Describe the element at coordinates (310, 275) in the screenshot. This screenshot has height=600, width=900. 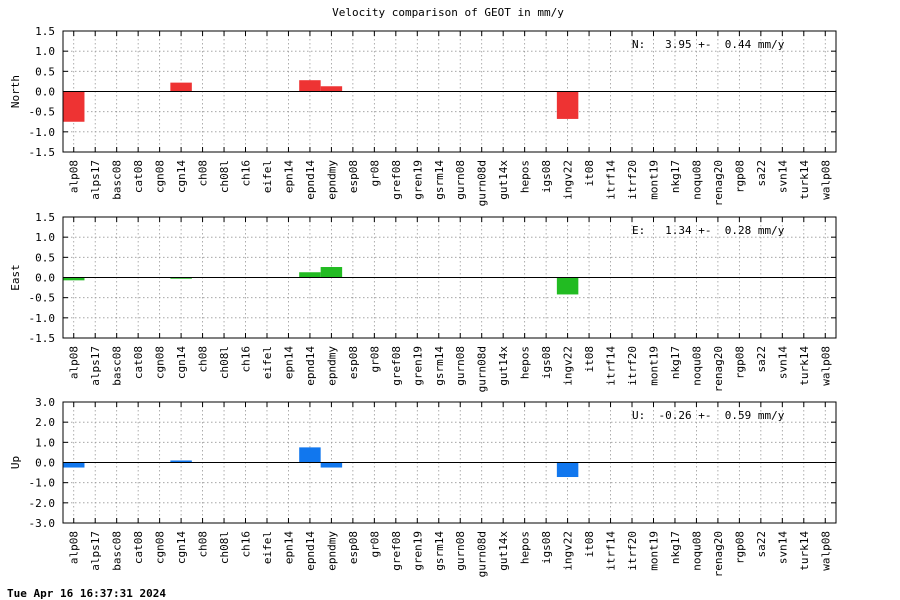
I see `bar-epnd14` at that location.